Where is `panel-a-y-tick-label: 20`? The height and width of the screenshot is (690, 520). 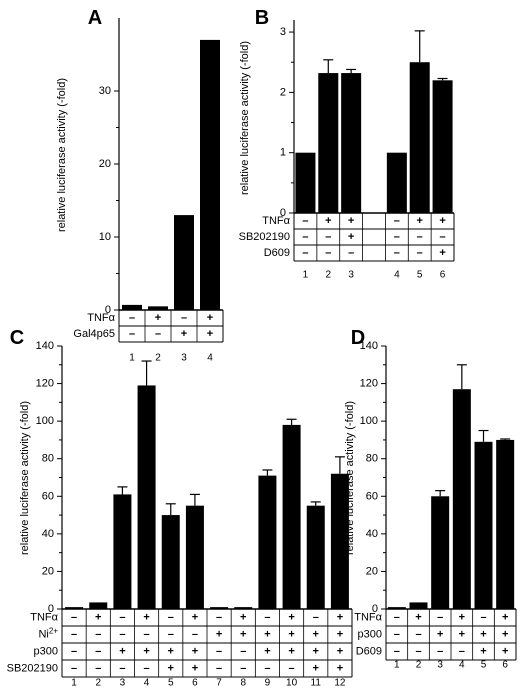
panel-a-y-tick-label: 20 is located at coordinates (105, 164).